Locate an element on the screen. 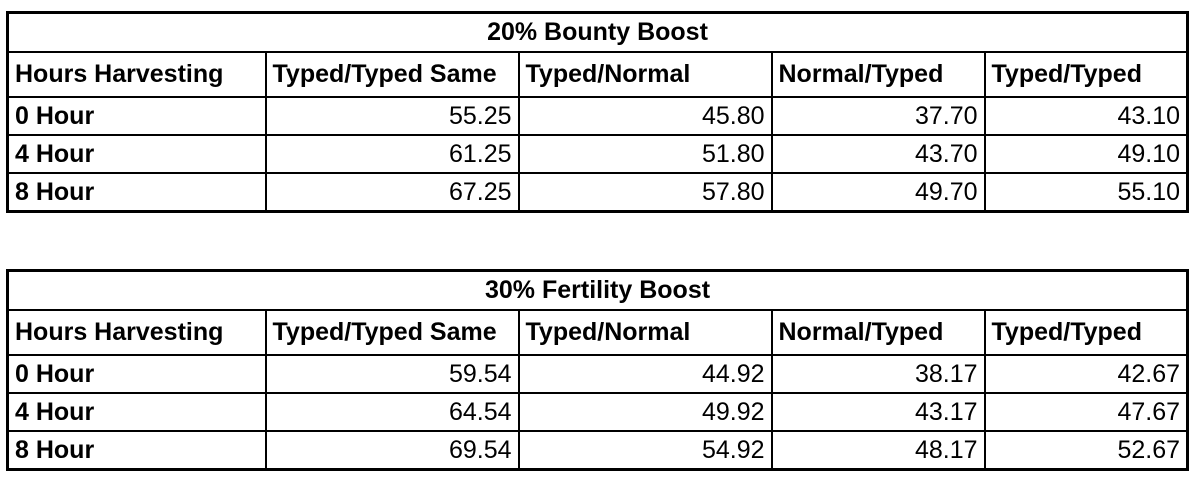  table-cell: 64.54 is located at coordinates (392, 412).